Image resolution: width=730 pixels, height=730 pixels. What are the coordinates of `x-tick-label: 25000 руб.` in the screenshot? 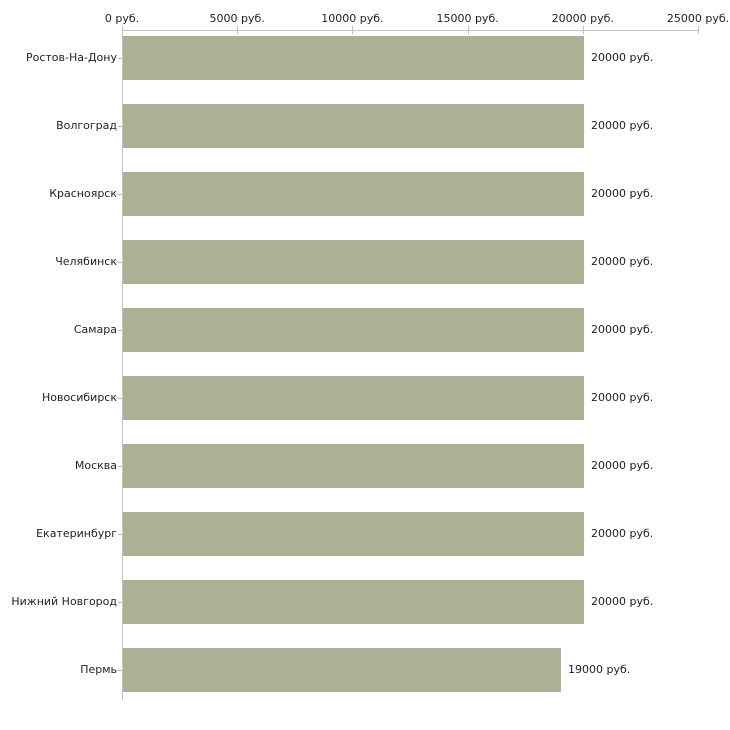 It's located at (698, 18).